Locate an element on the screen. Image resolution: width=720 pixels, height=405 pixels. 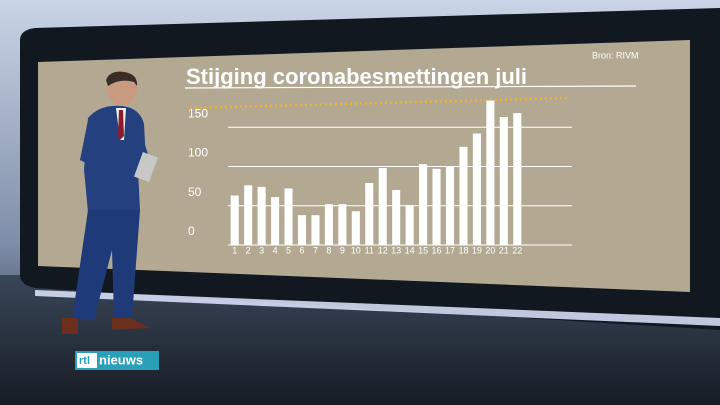
y-tick-label: 150 is located at coordinates (198, 113).